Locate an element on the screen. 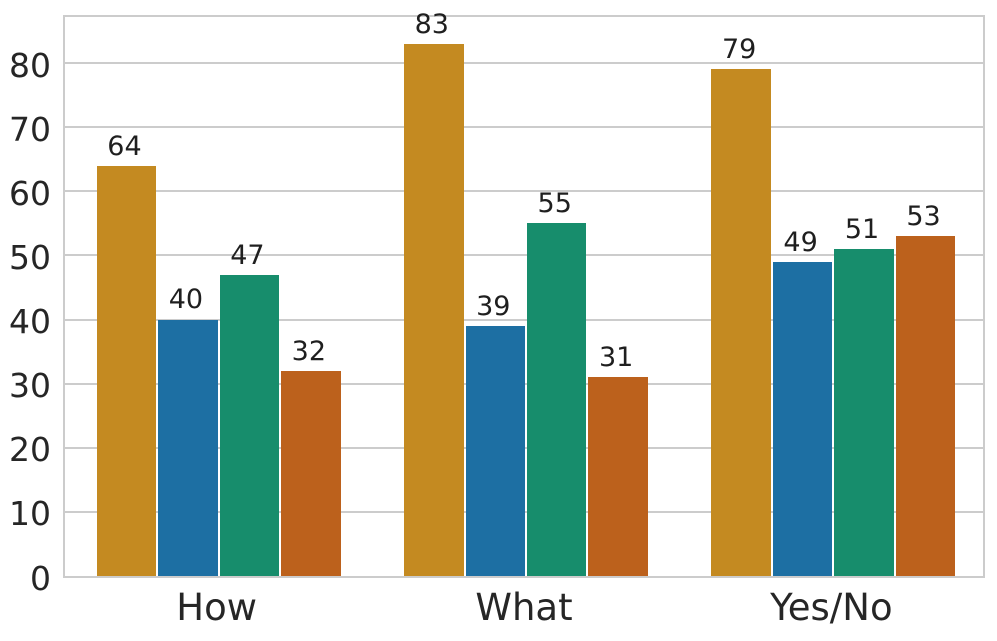  y-tick-label: 80 is located at coordinates (30, 65).